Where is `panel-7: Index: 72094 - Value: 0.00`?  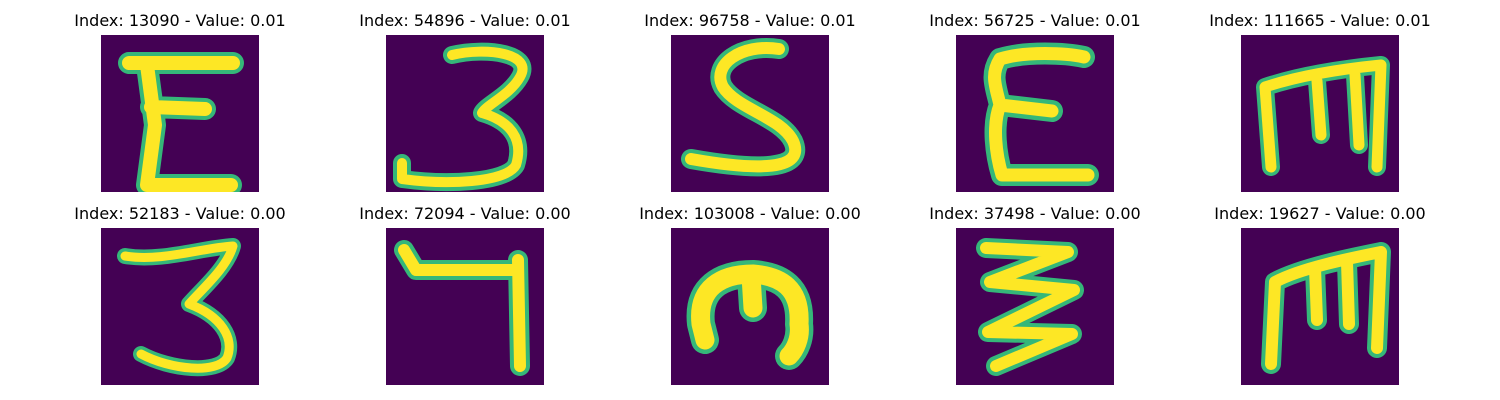 panel-7: Index: 72094 - Value: 0.00 is located at coordinates (465, 294).